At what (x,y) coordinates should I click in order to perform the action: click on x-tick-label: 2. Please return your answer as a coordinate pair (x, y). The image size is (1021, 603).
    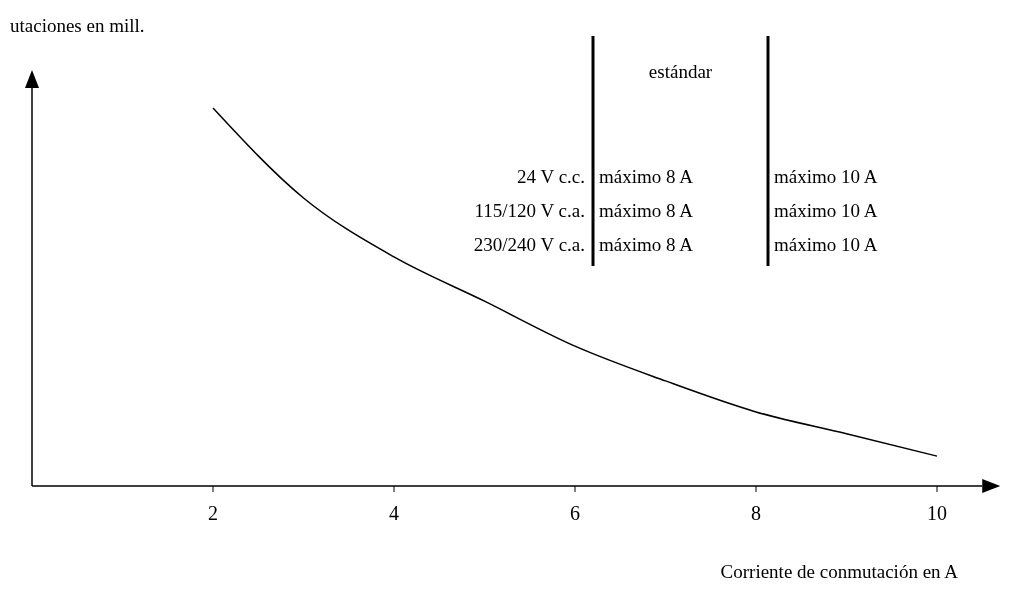
    Looking at the image, I should click on (213, 513).